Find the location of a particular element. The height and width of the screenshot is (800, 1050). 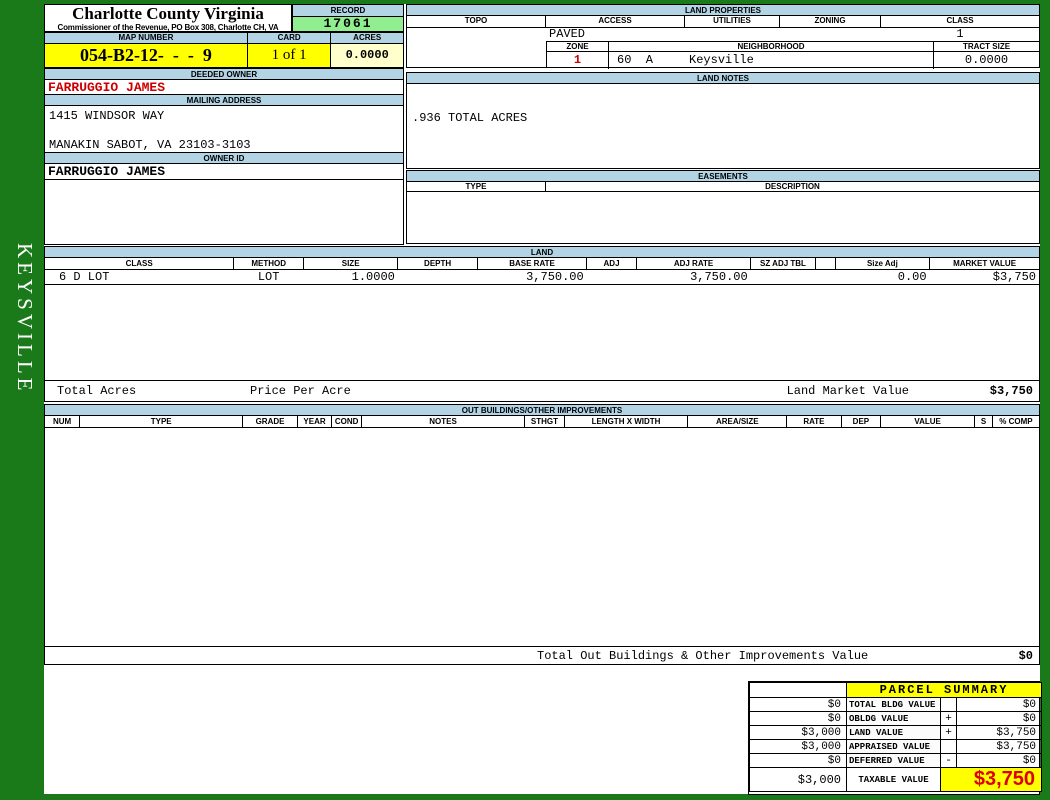

summary-row-taxable: $3,000 TAXABLE VALUE $3,750 is located at coordinates (896, 779).